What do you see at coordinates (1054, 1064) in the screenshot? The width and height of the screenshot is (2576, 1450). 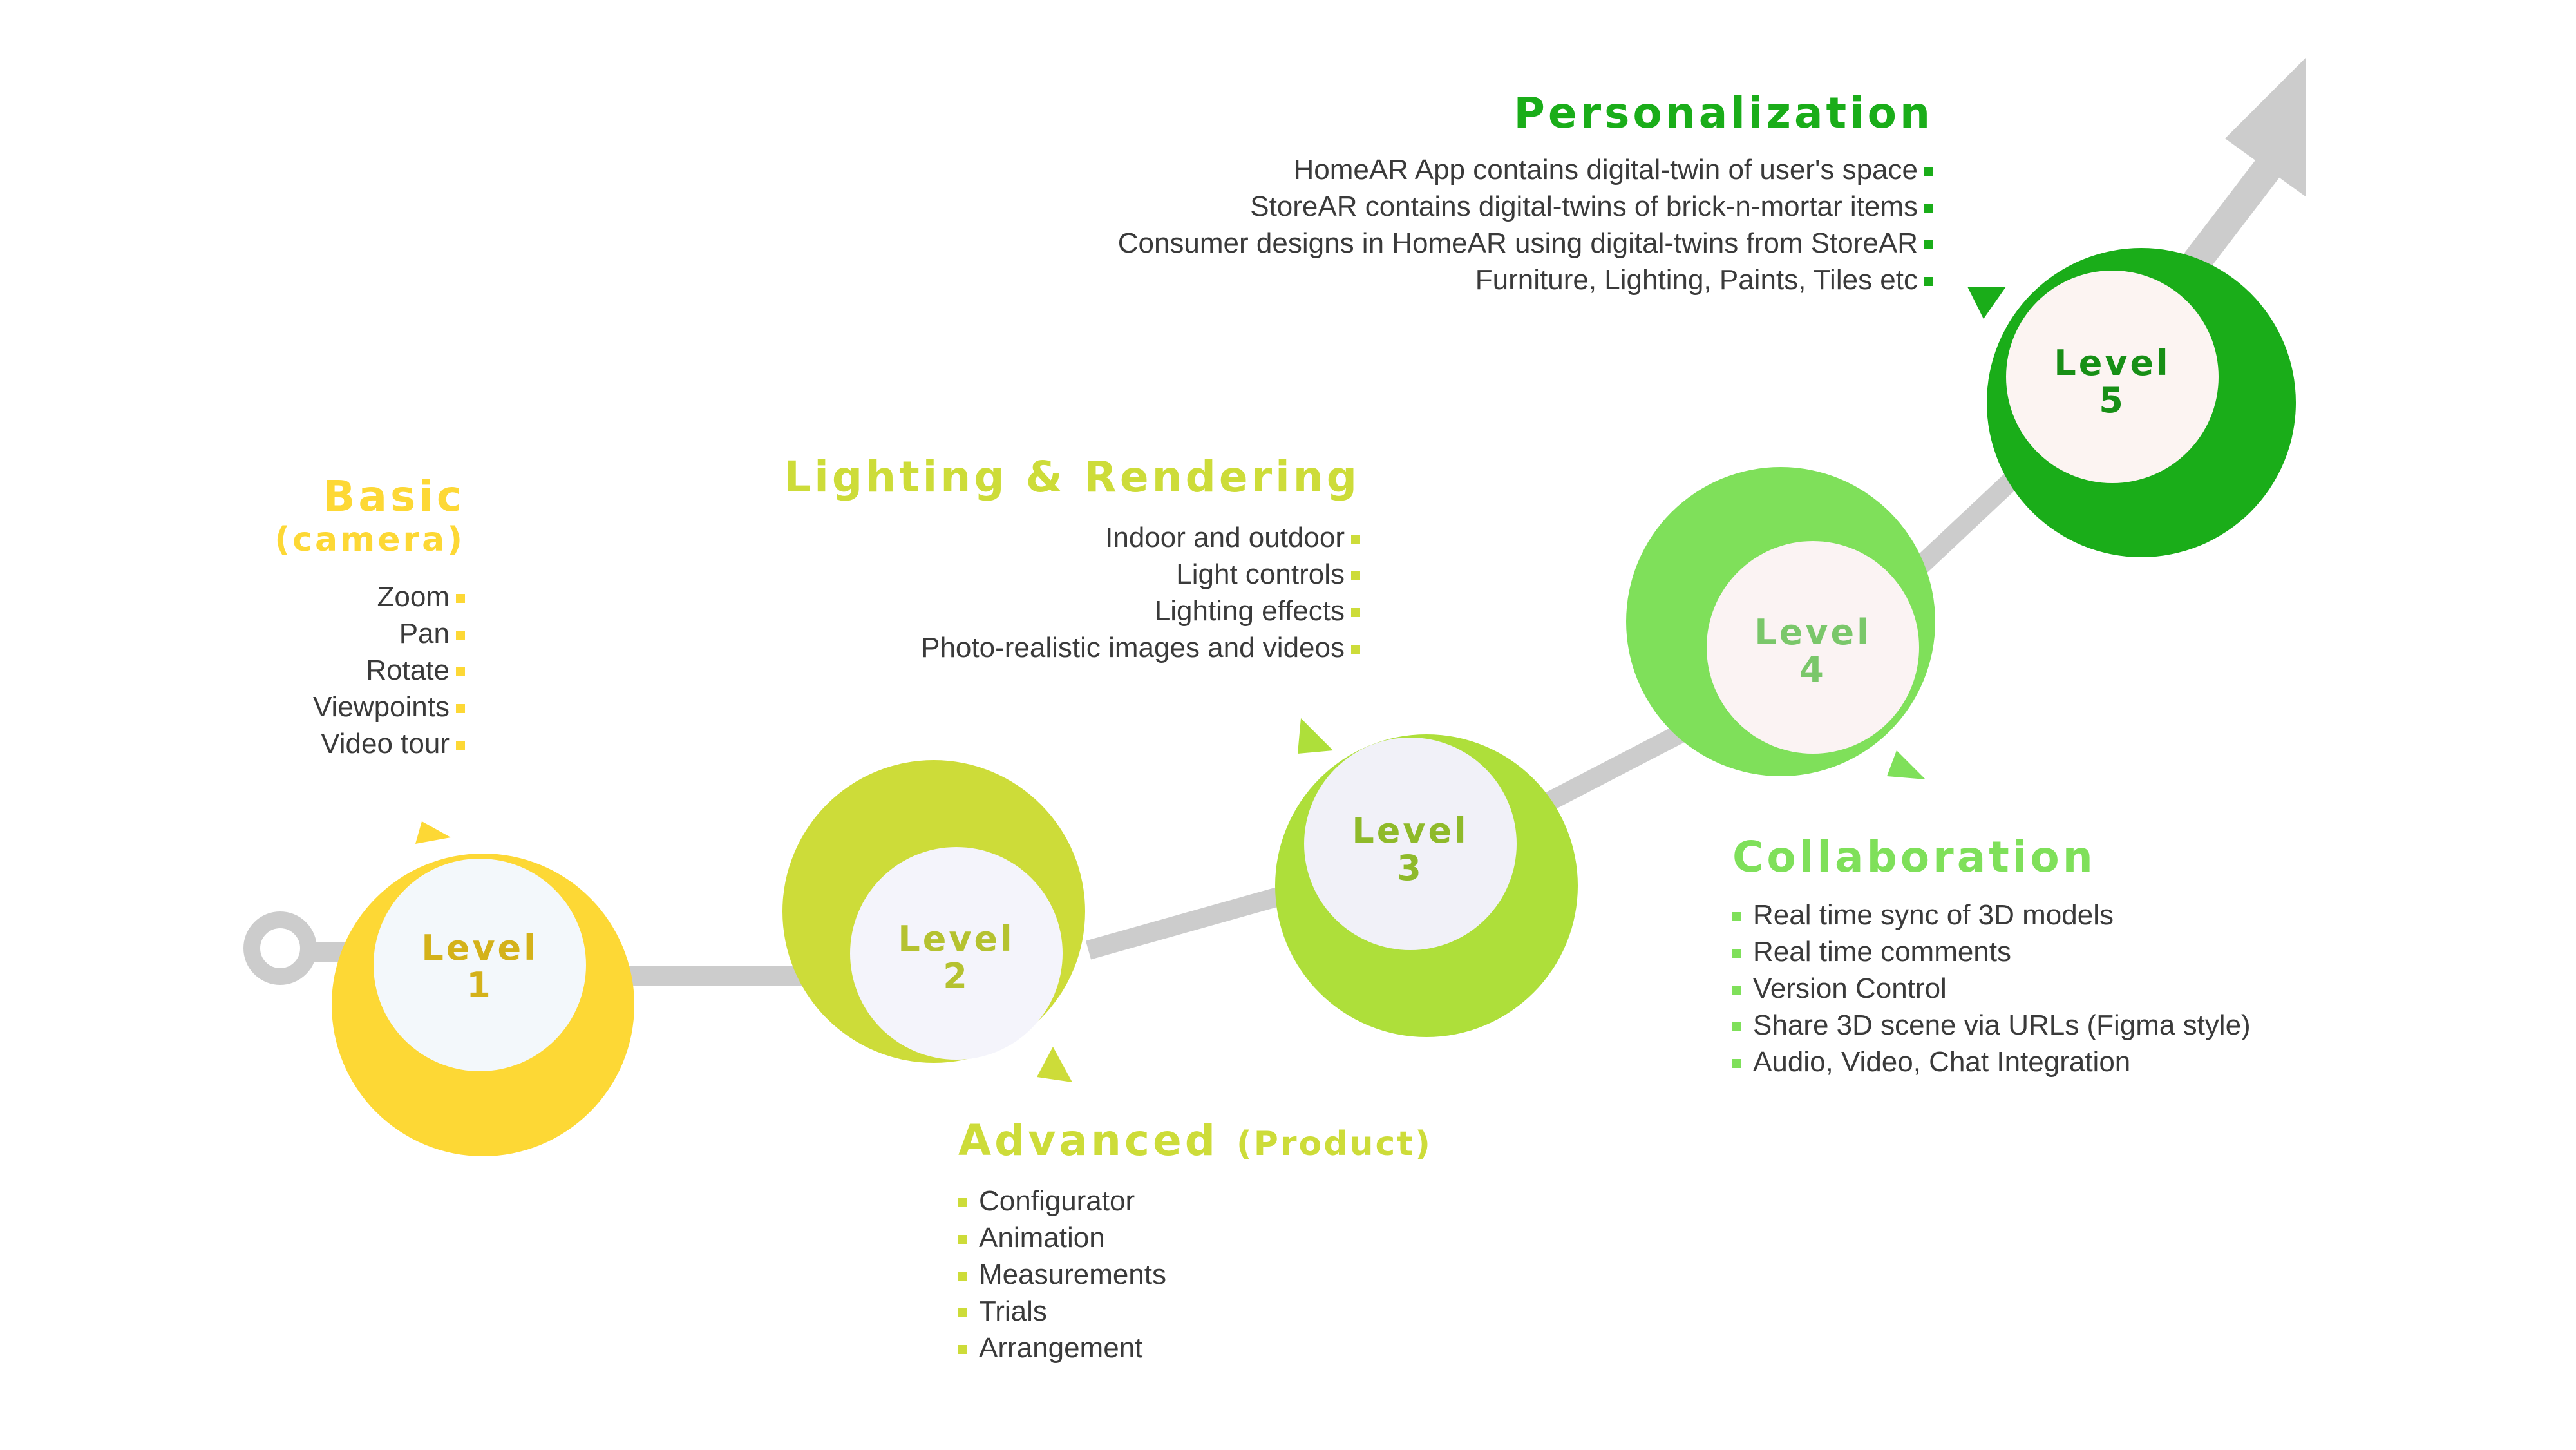 I see `level-2-pointer` at bounding box center [1054, 1064].